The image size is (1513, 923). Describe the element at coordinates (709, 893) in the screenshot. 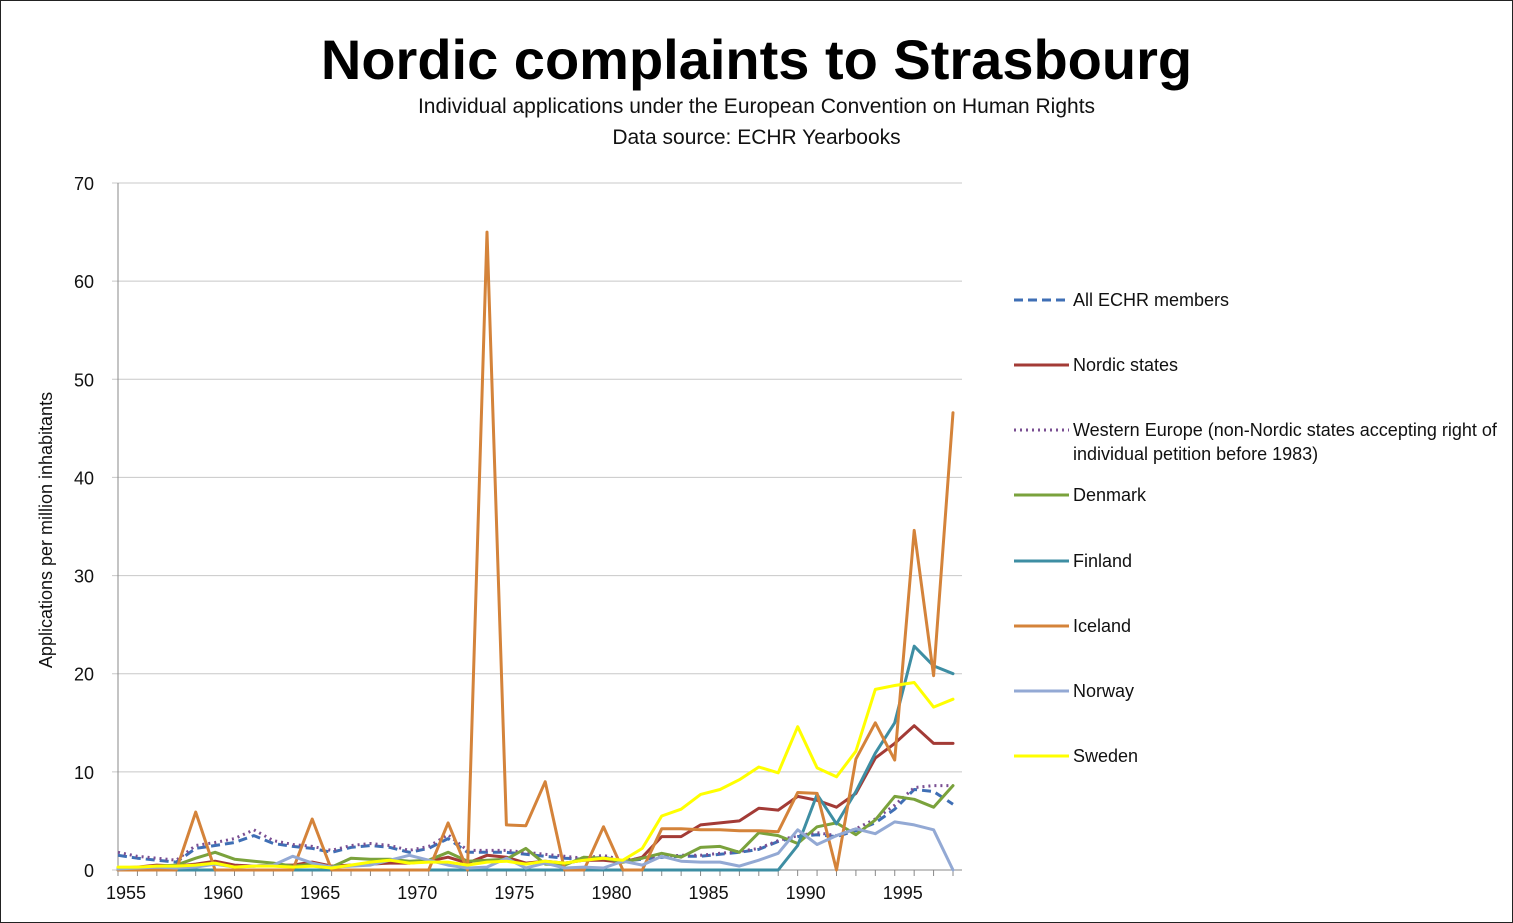

I see `x-tick-label: 1985` at that location.